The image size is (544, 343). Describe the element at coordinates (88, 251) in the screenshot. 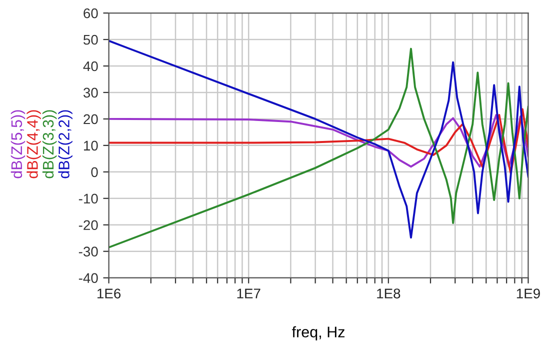

I see `y-tick-label: -30` at that location.